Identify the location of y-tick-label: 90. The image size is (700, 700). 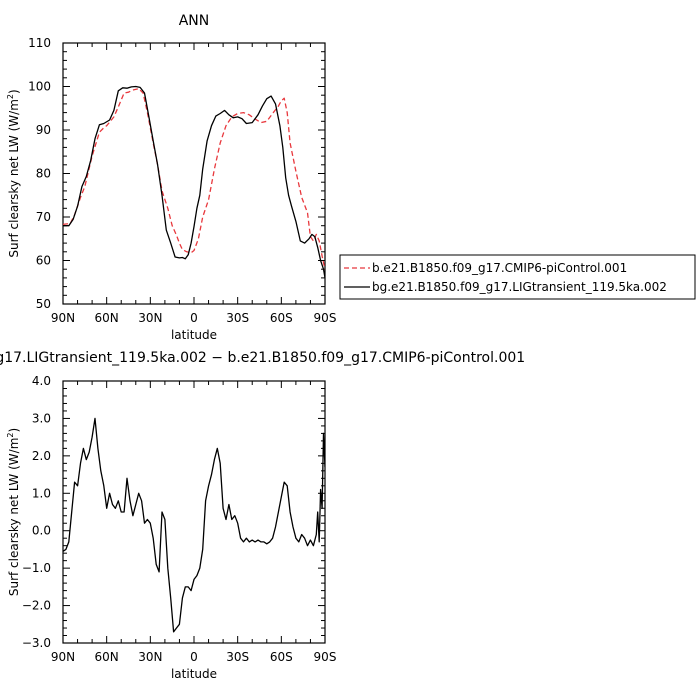
(43, 130).